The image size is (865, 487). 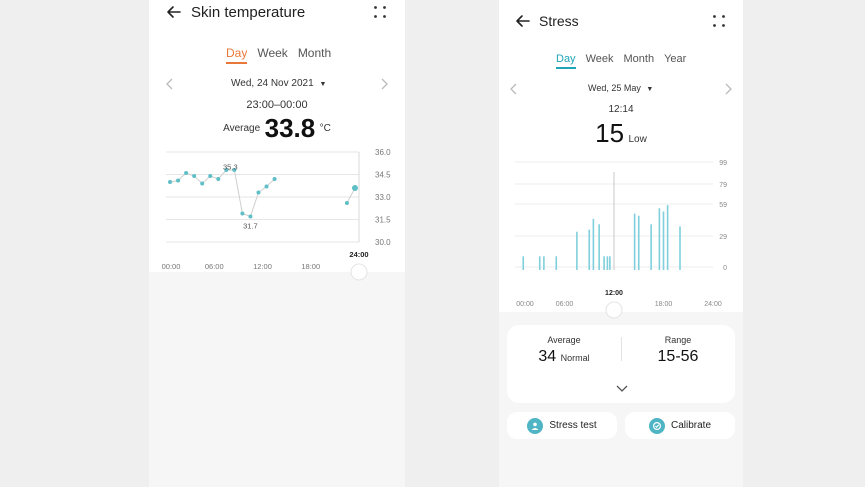 I want to click on y-tick-label: 29, so click(x=723, y=237).